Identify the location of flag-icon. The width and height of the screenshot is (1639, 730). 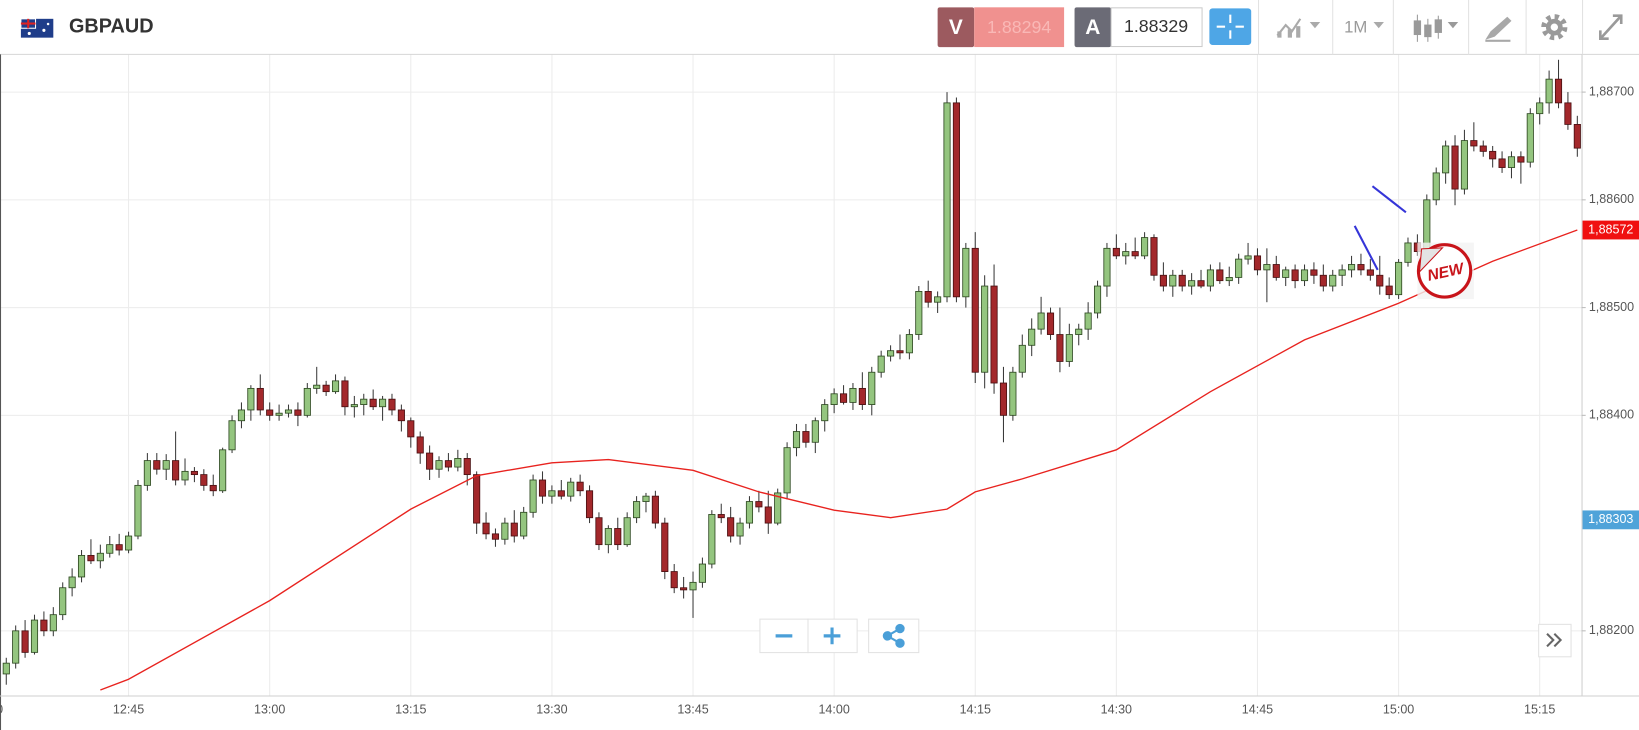
(37, 28).